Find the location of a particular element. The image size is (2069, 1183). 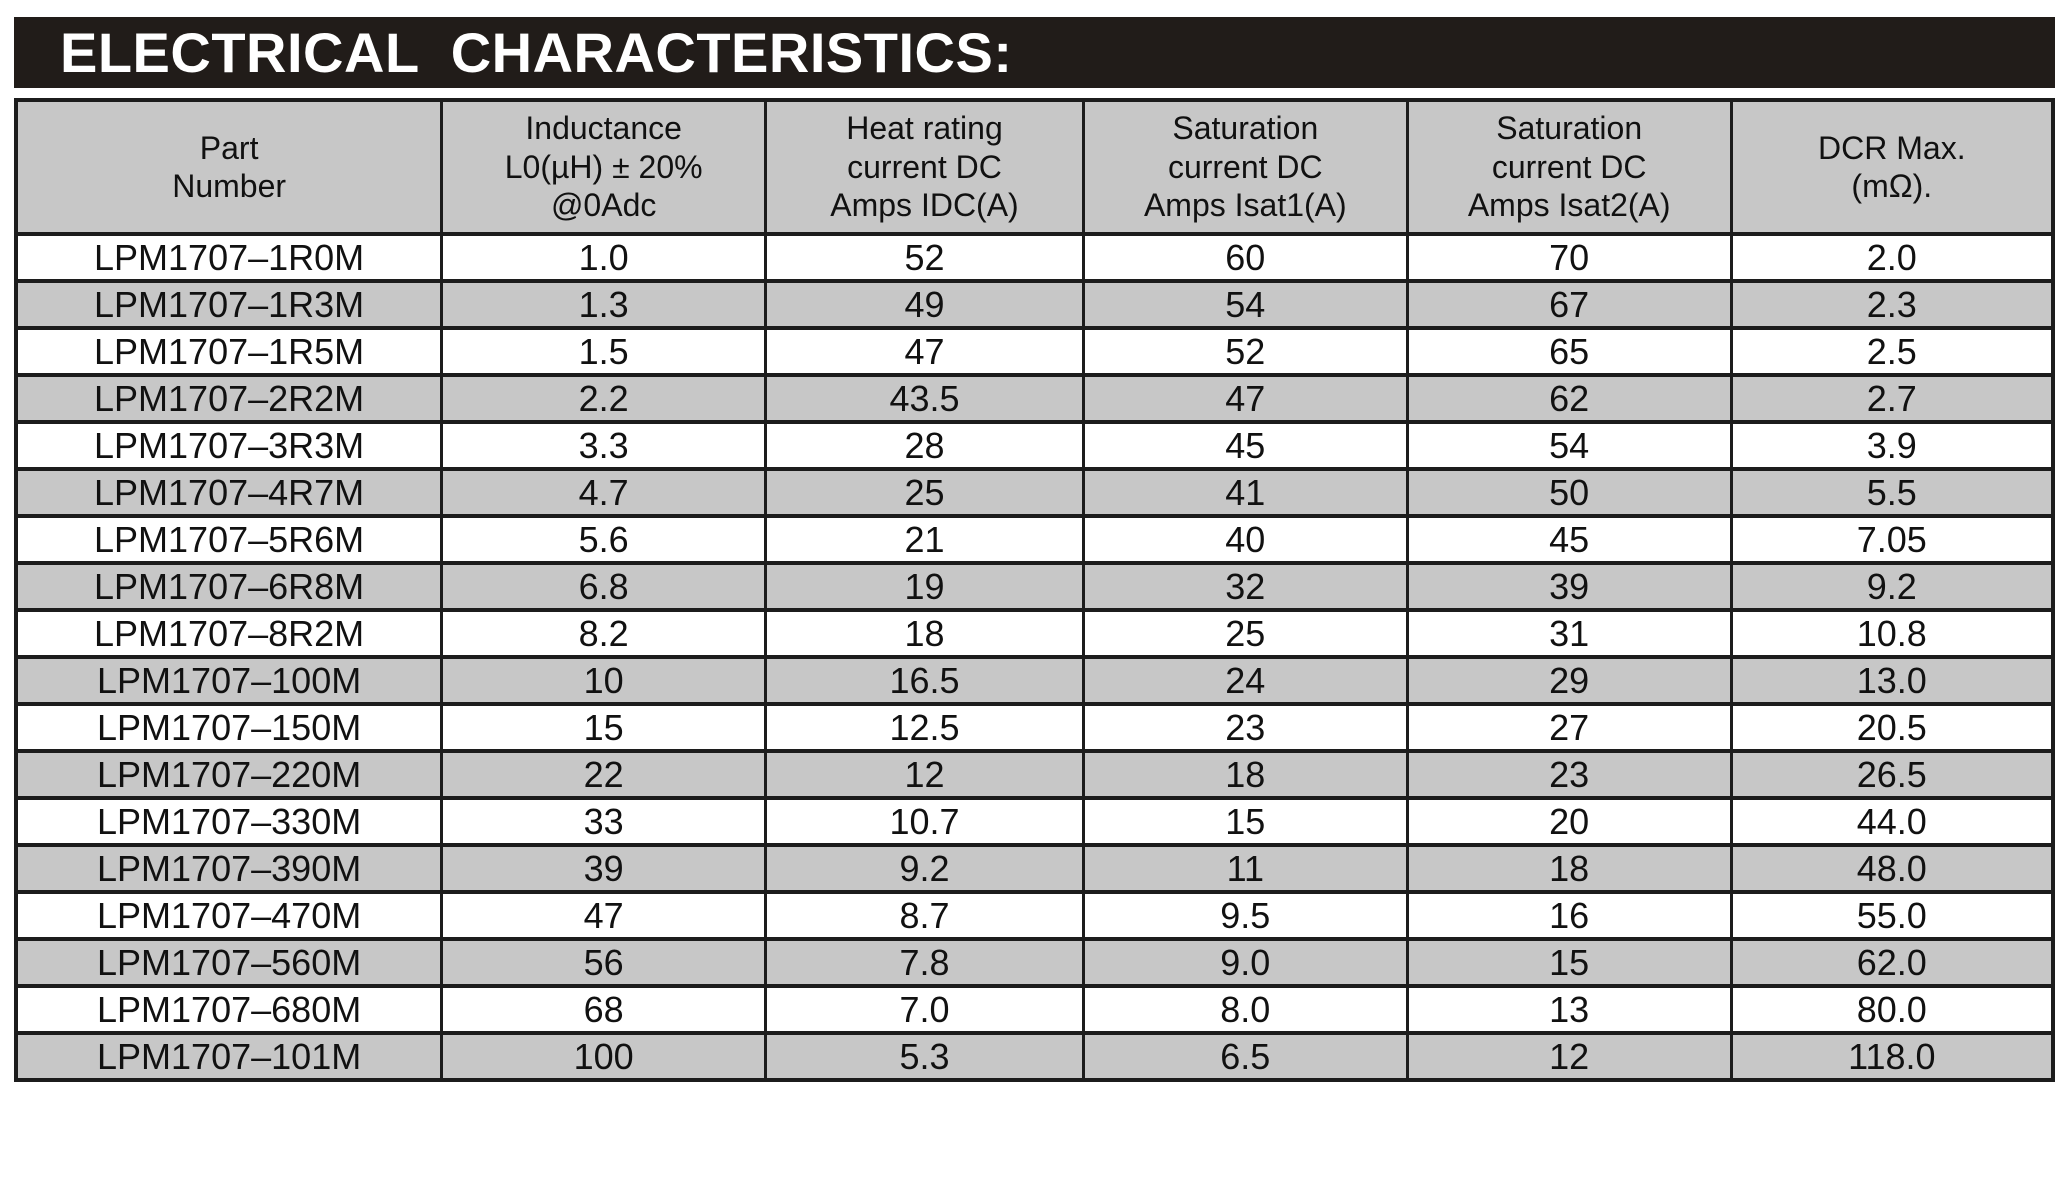

cell-heat_rating_current: 12 is located at coordinates (924, 774).